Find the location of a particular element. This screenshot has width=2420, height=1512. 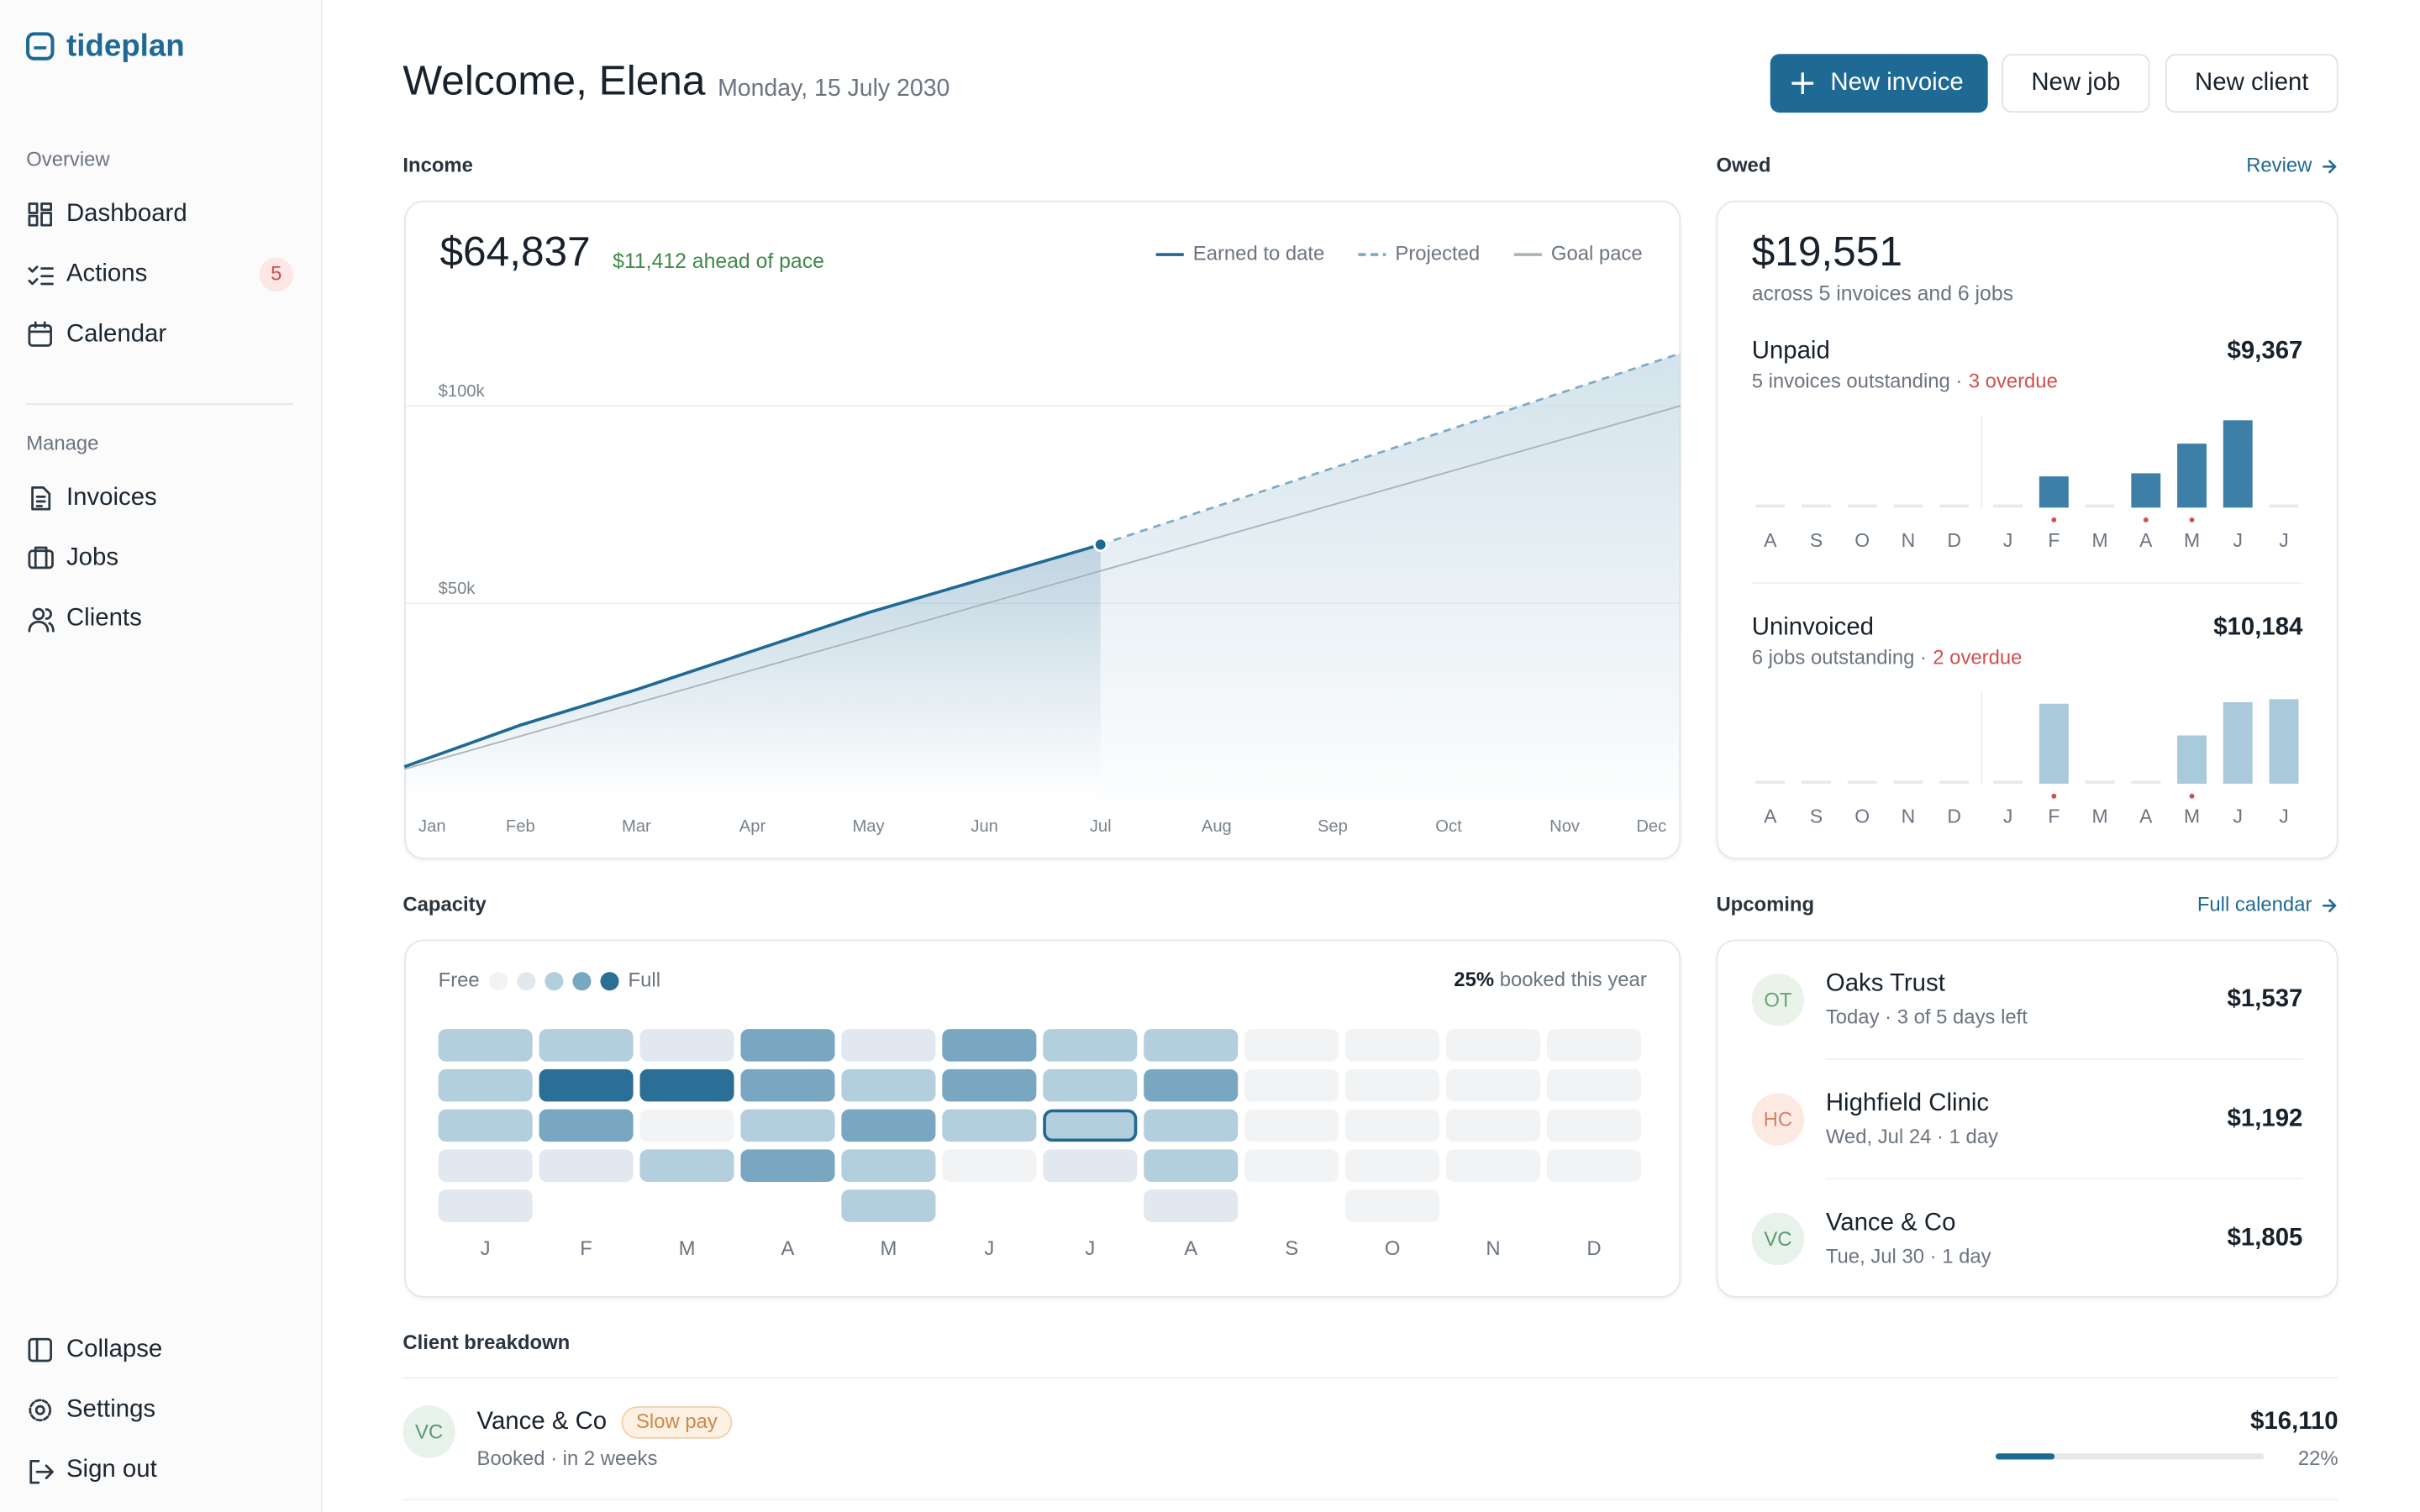

x-tick-label: Mar is located at coordinates (636, 826).